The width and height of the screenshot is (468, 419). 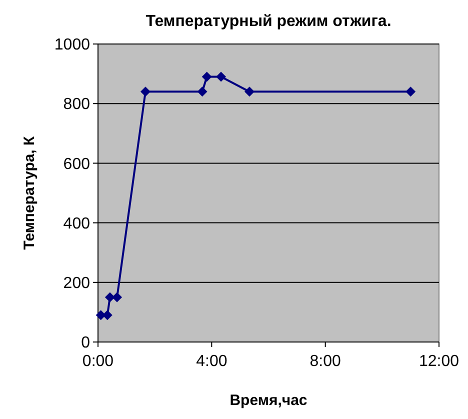 I want to click on x-tick-label: 4:00, so click(x=212, y=361).